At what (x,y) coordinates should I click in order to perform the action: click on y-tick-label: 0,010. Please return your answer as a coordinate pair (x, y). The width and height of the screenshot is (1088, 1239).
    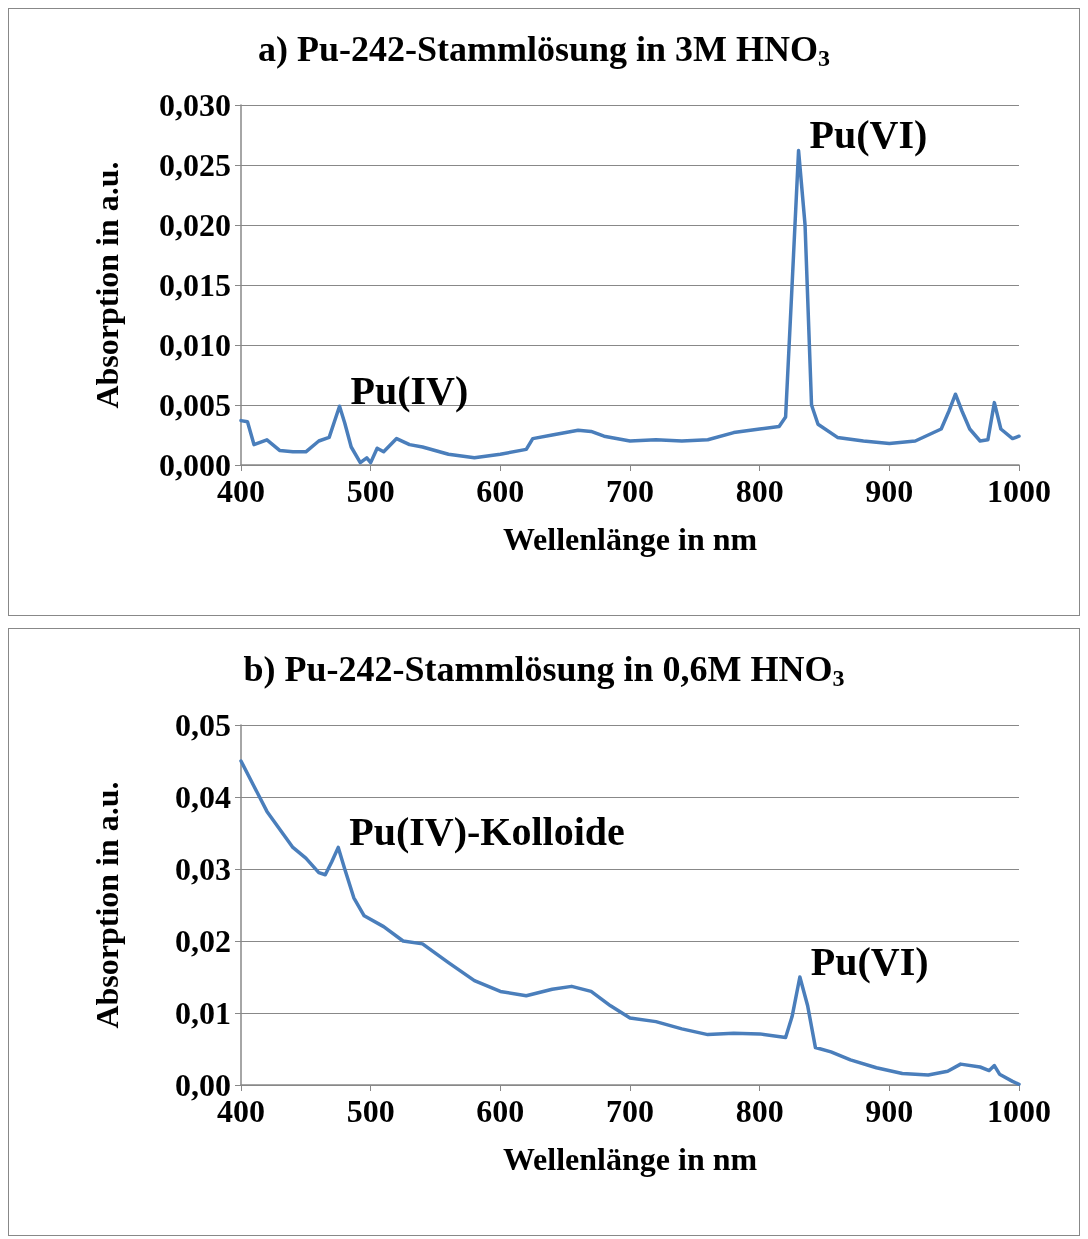
    Looking at the image, I should click on (195, 345).